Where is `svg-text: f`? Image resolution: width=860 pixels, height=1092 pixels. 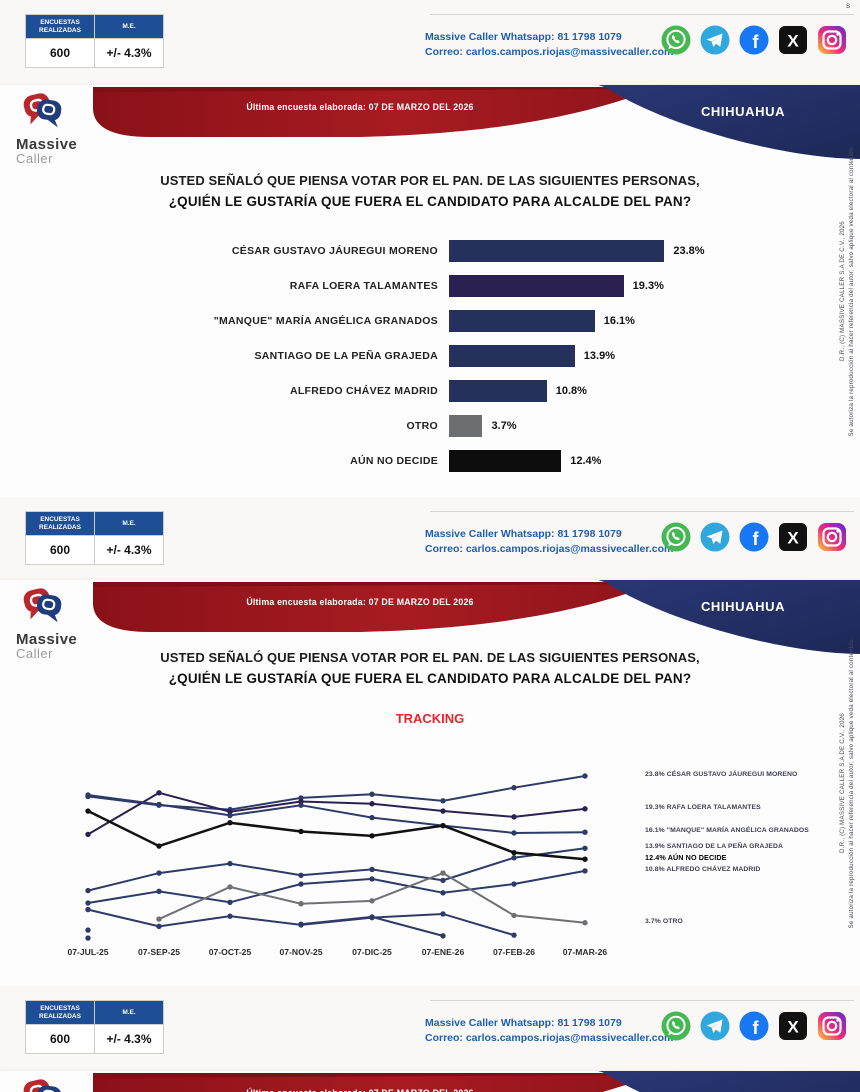 svg-text: f is located at coordinates (756, 1028).